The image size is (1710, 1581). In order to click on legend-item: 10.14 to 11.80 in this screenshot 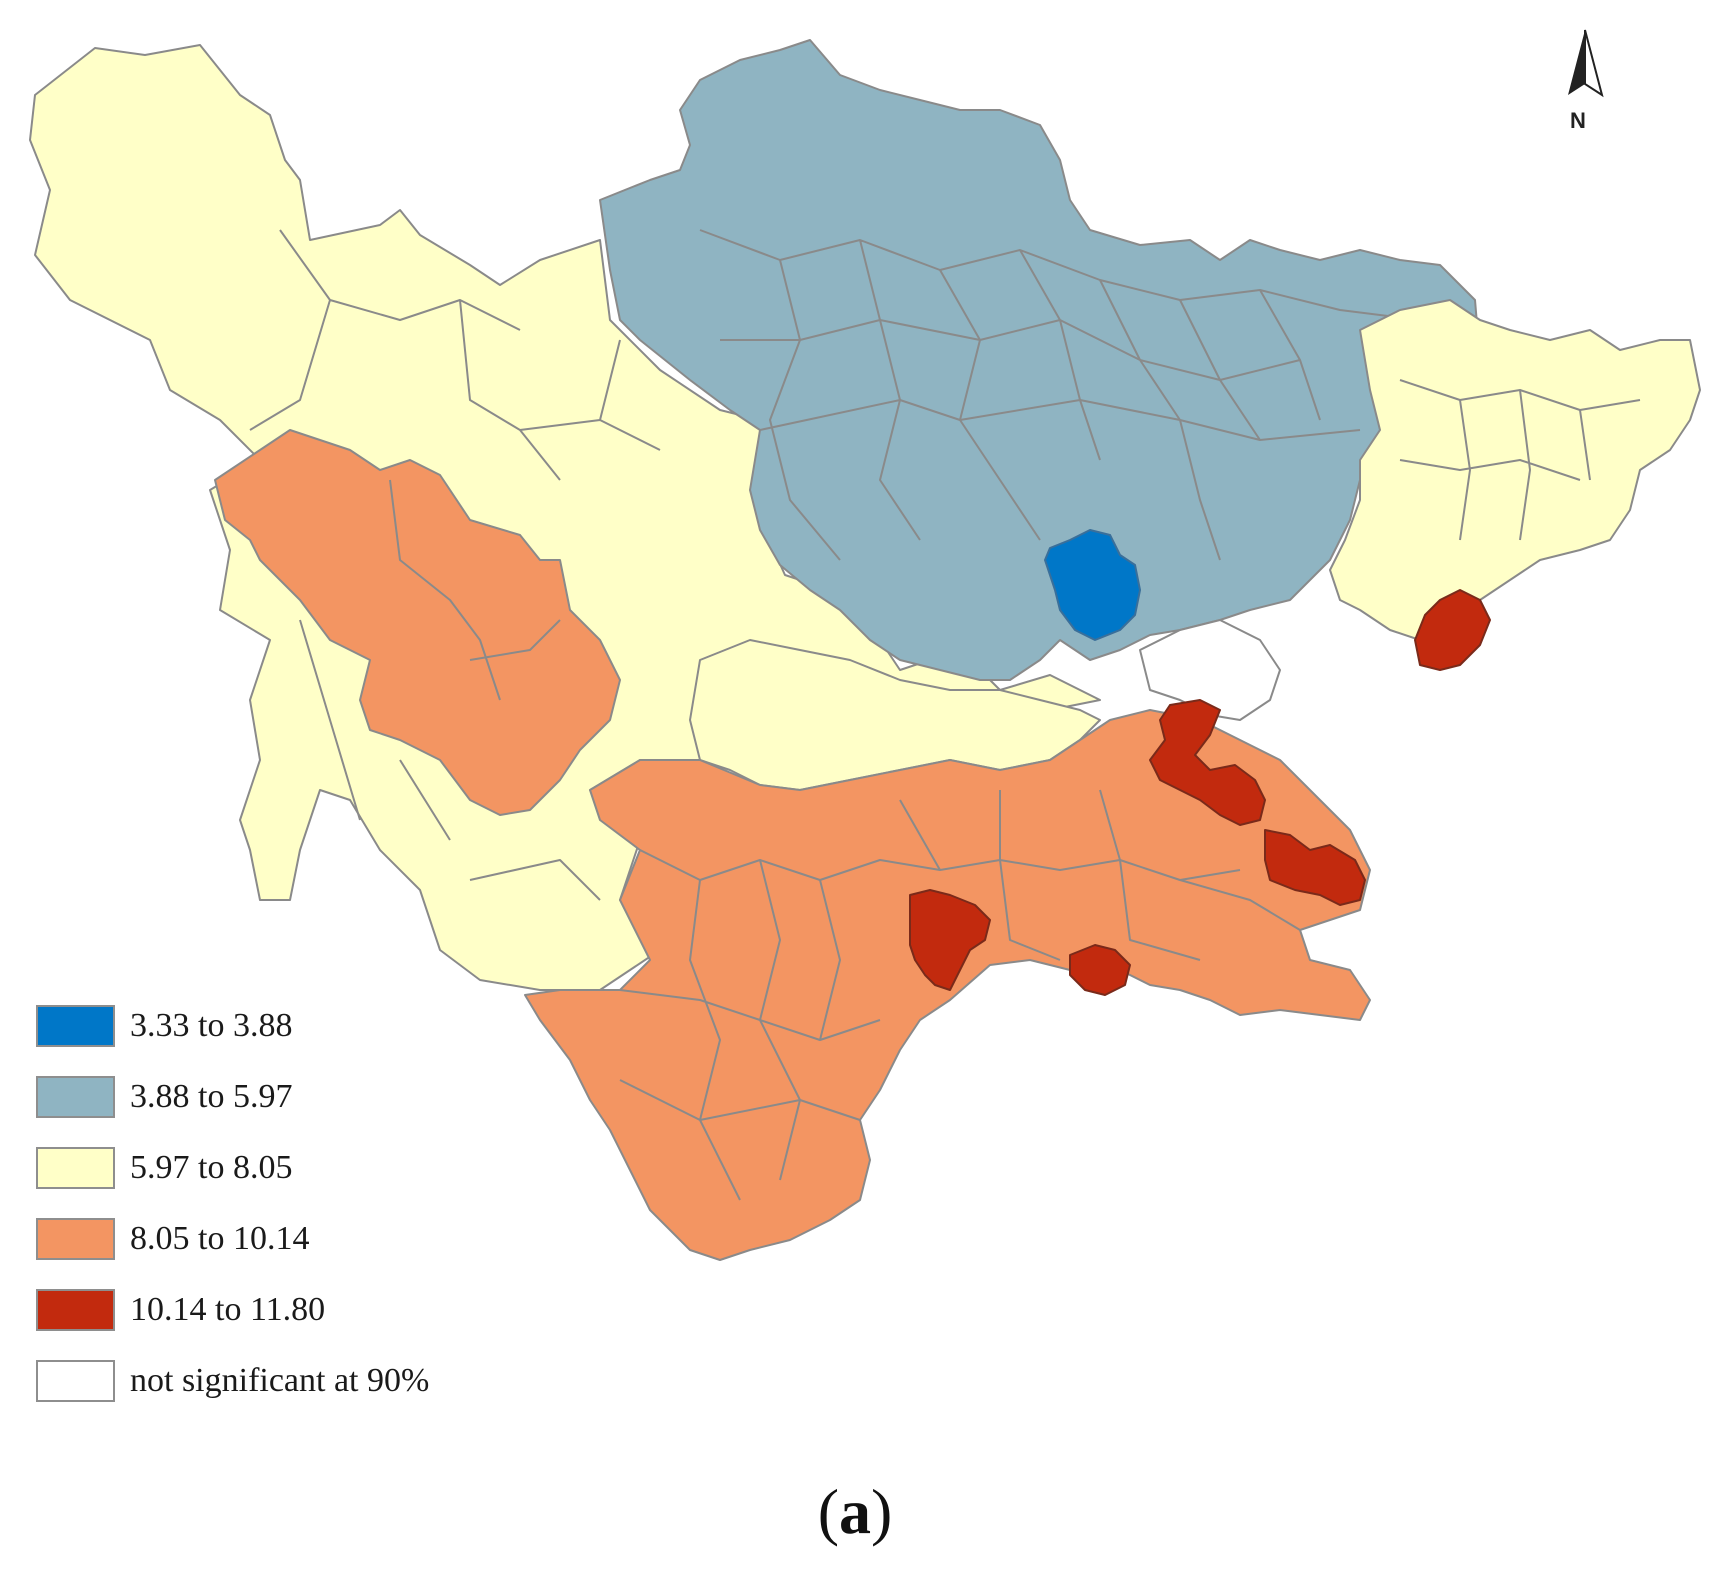, I will do `click(232, 1310)`.